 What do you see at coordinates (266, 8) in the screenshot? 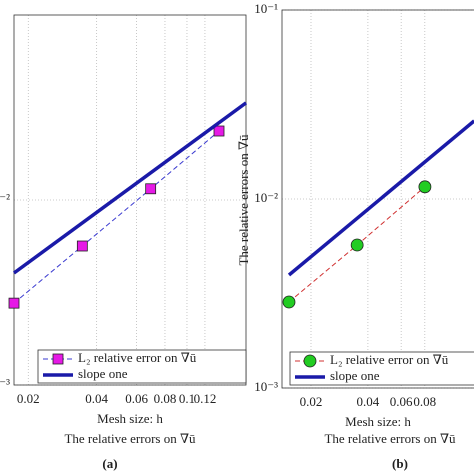
I see `y-tick-label: 10⁻¹` at bounding box center [266, 8].